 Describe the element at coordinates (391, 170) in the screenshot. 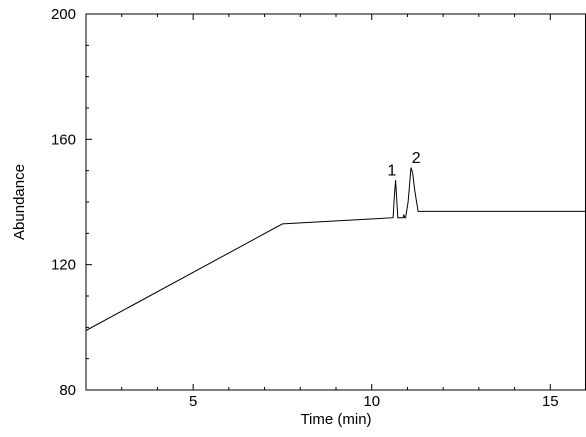

I see `peak-label: 1` at that location.